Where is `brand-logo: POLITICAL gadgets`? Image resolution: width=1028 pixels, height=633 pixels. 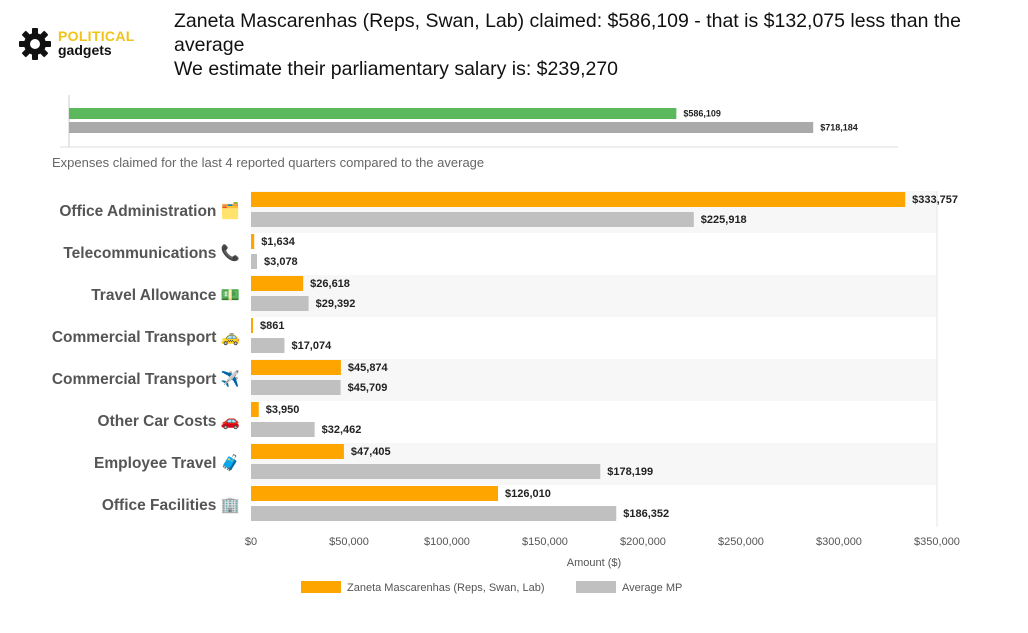 brand-logo: POLITICAL gadgets is located at coordinates (88, 47).